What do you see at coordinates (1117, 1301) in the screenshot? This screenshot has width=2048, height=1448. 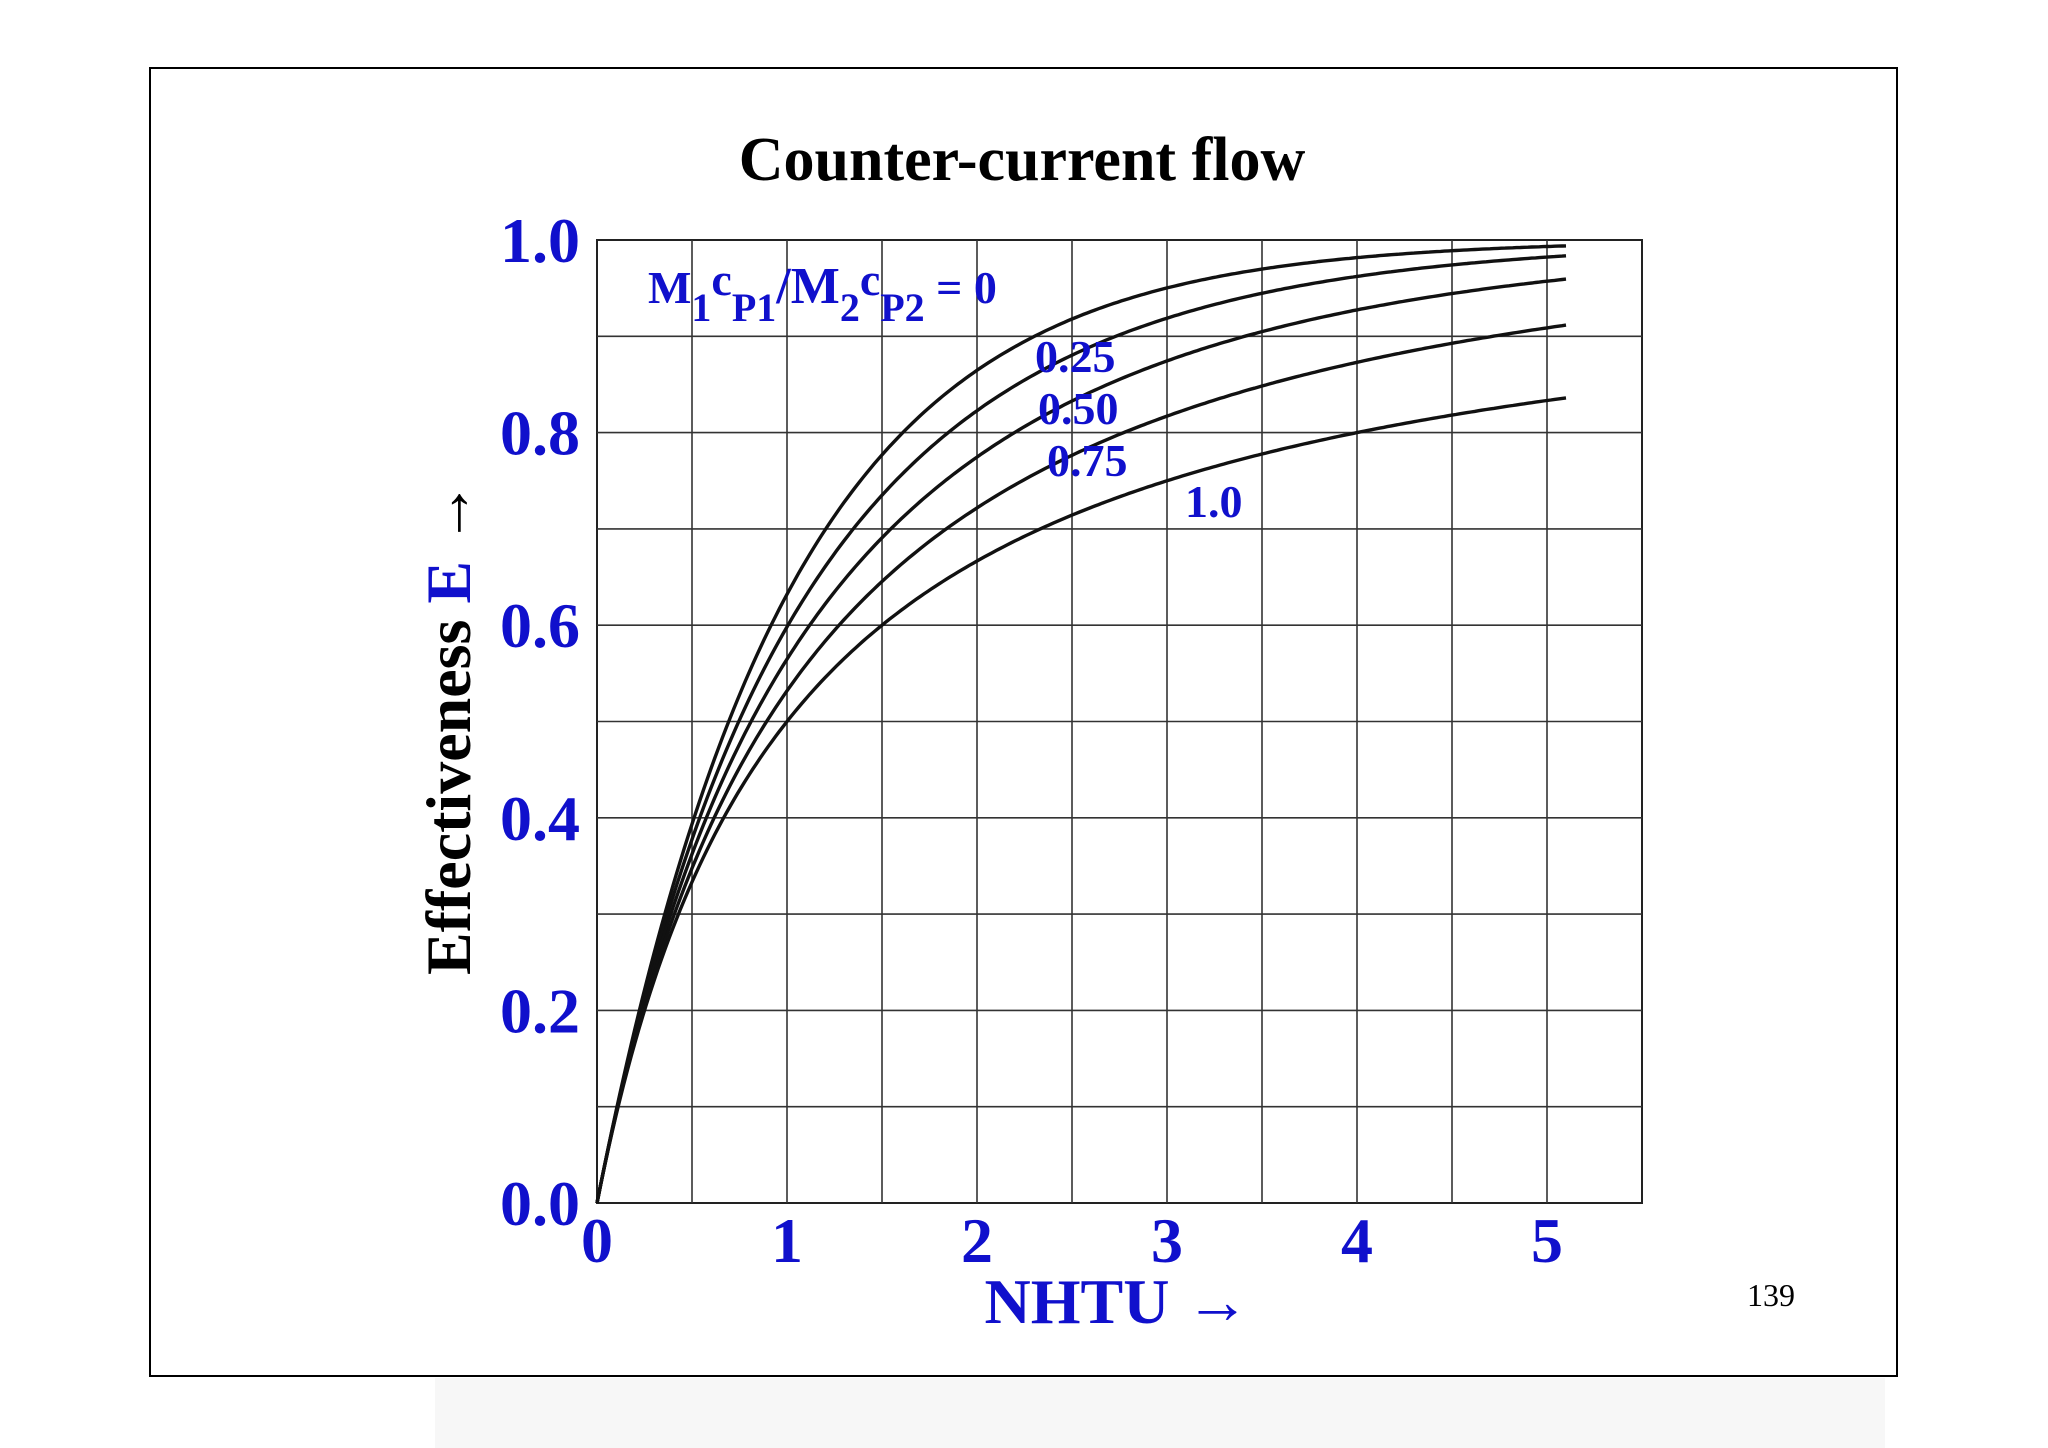 I see `x-axis-title: NHTU →` at bounding box center [1117, 1301].